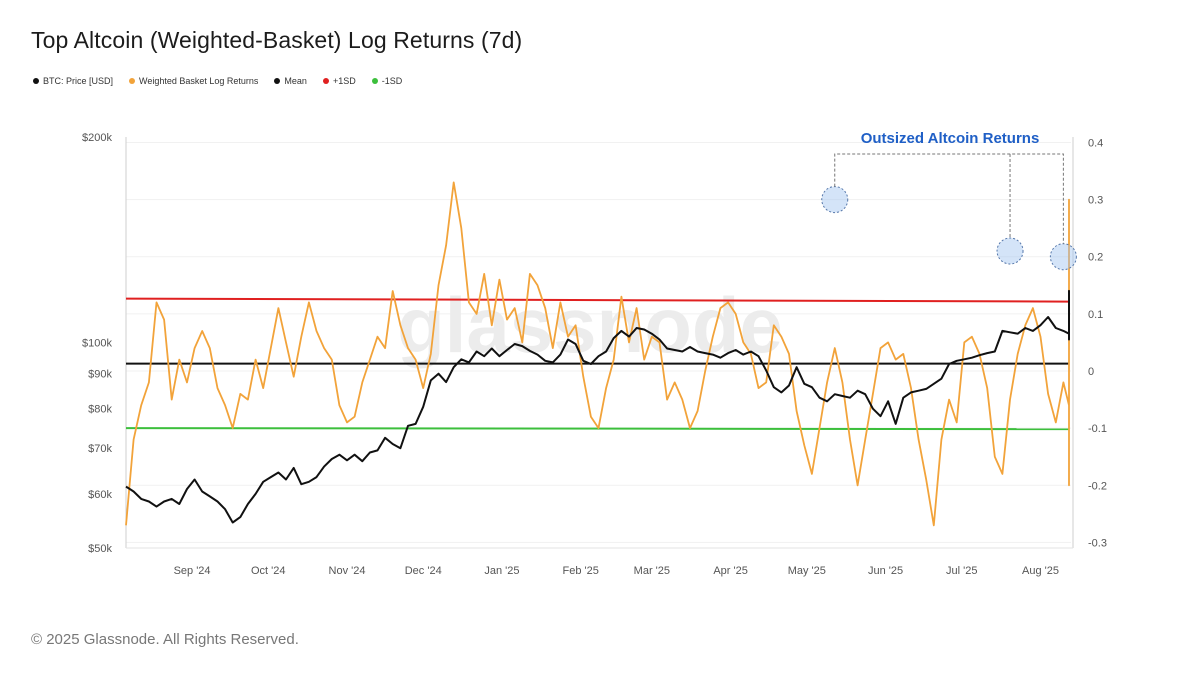 This screenshot has width=1200, height=675. Describe the element at coordinates (652, 571) in the screenshot. I see `x-tick-label: Mar '25` at that location.